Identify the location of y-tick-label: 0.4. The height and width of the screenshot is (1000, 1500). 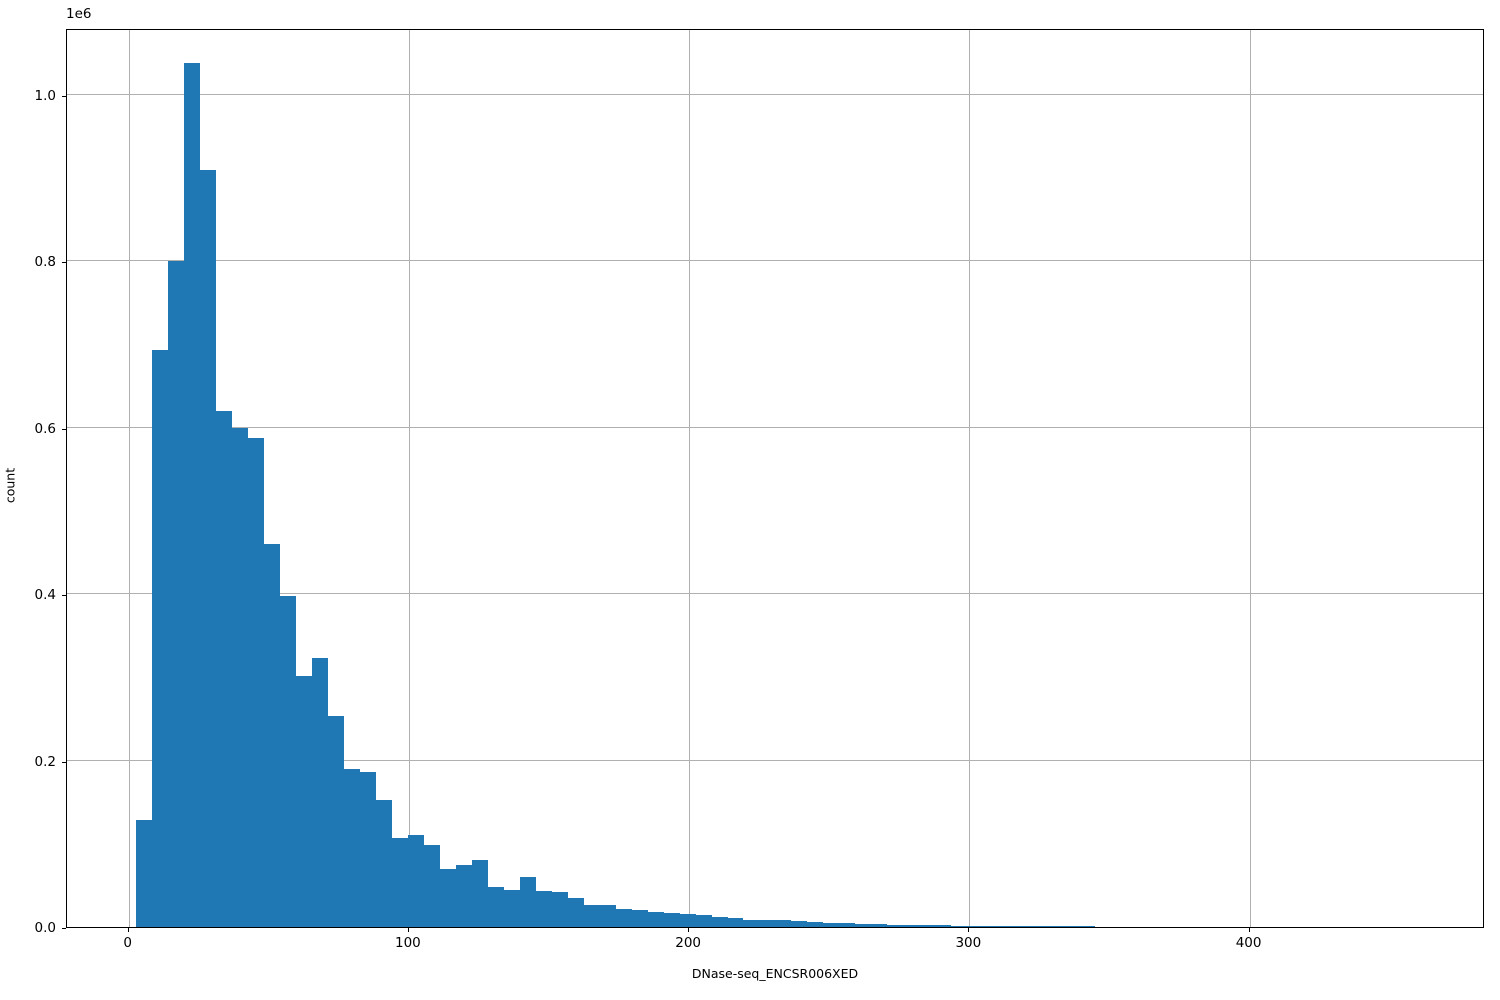
(45, 595).